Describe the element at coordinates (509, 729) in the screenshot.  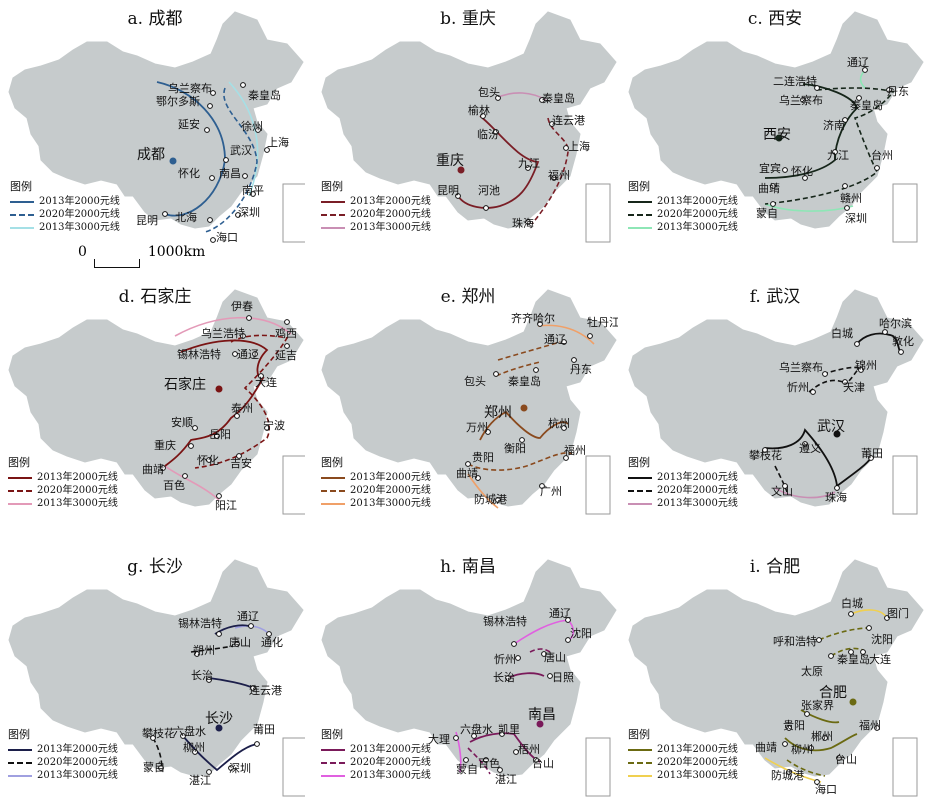
I see `city-label: 凯里` at that location.